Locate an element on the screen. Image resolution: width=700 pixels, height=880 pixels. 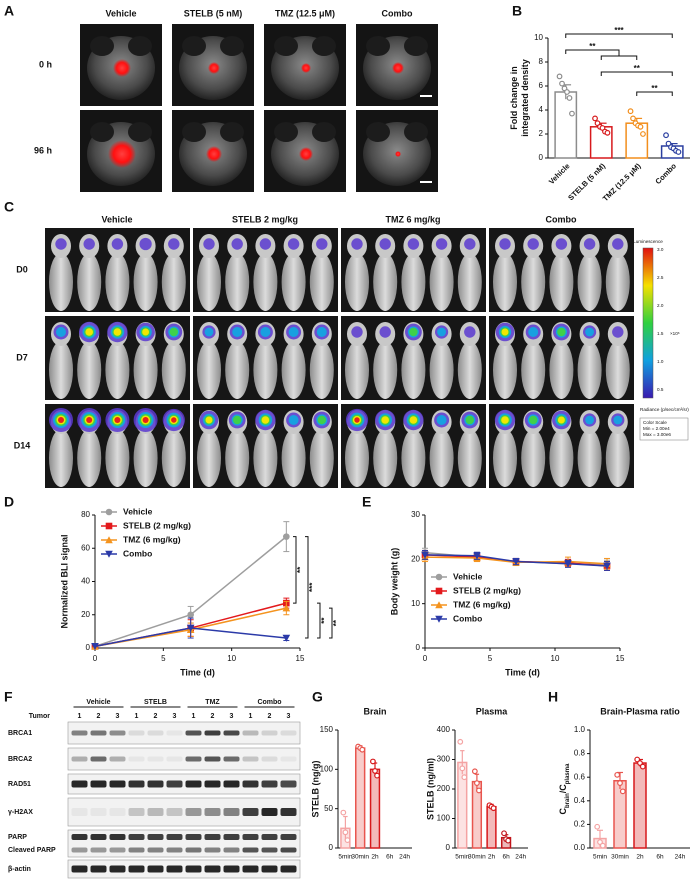
colorbar-tick-label: 1.5 is located at coordinates (660, 333).